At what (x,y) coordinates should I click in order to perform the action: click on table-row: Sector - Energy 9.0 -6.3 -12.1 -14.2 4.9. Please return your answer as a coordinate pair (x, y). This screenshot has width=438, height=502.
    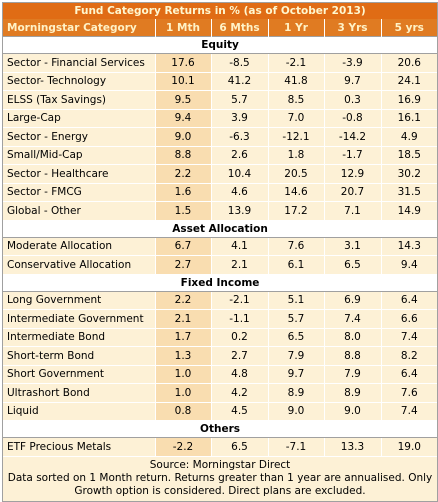
    Looking at the image, I should click on (220, 137).